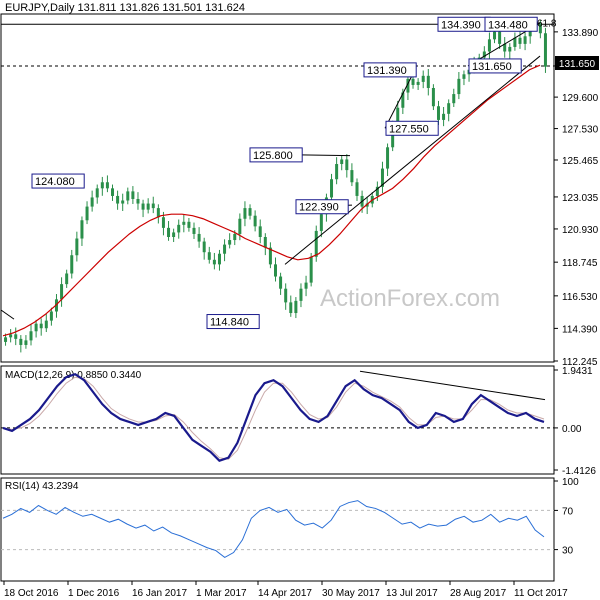  I want to click on annotation-label: 125.800, so click(273, 156).